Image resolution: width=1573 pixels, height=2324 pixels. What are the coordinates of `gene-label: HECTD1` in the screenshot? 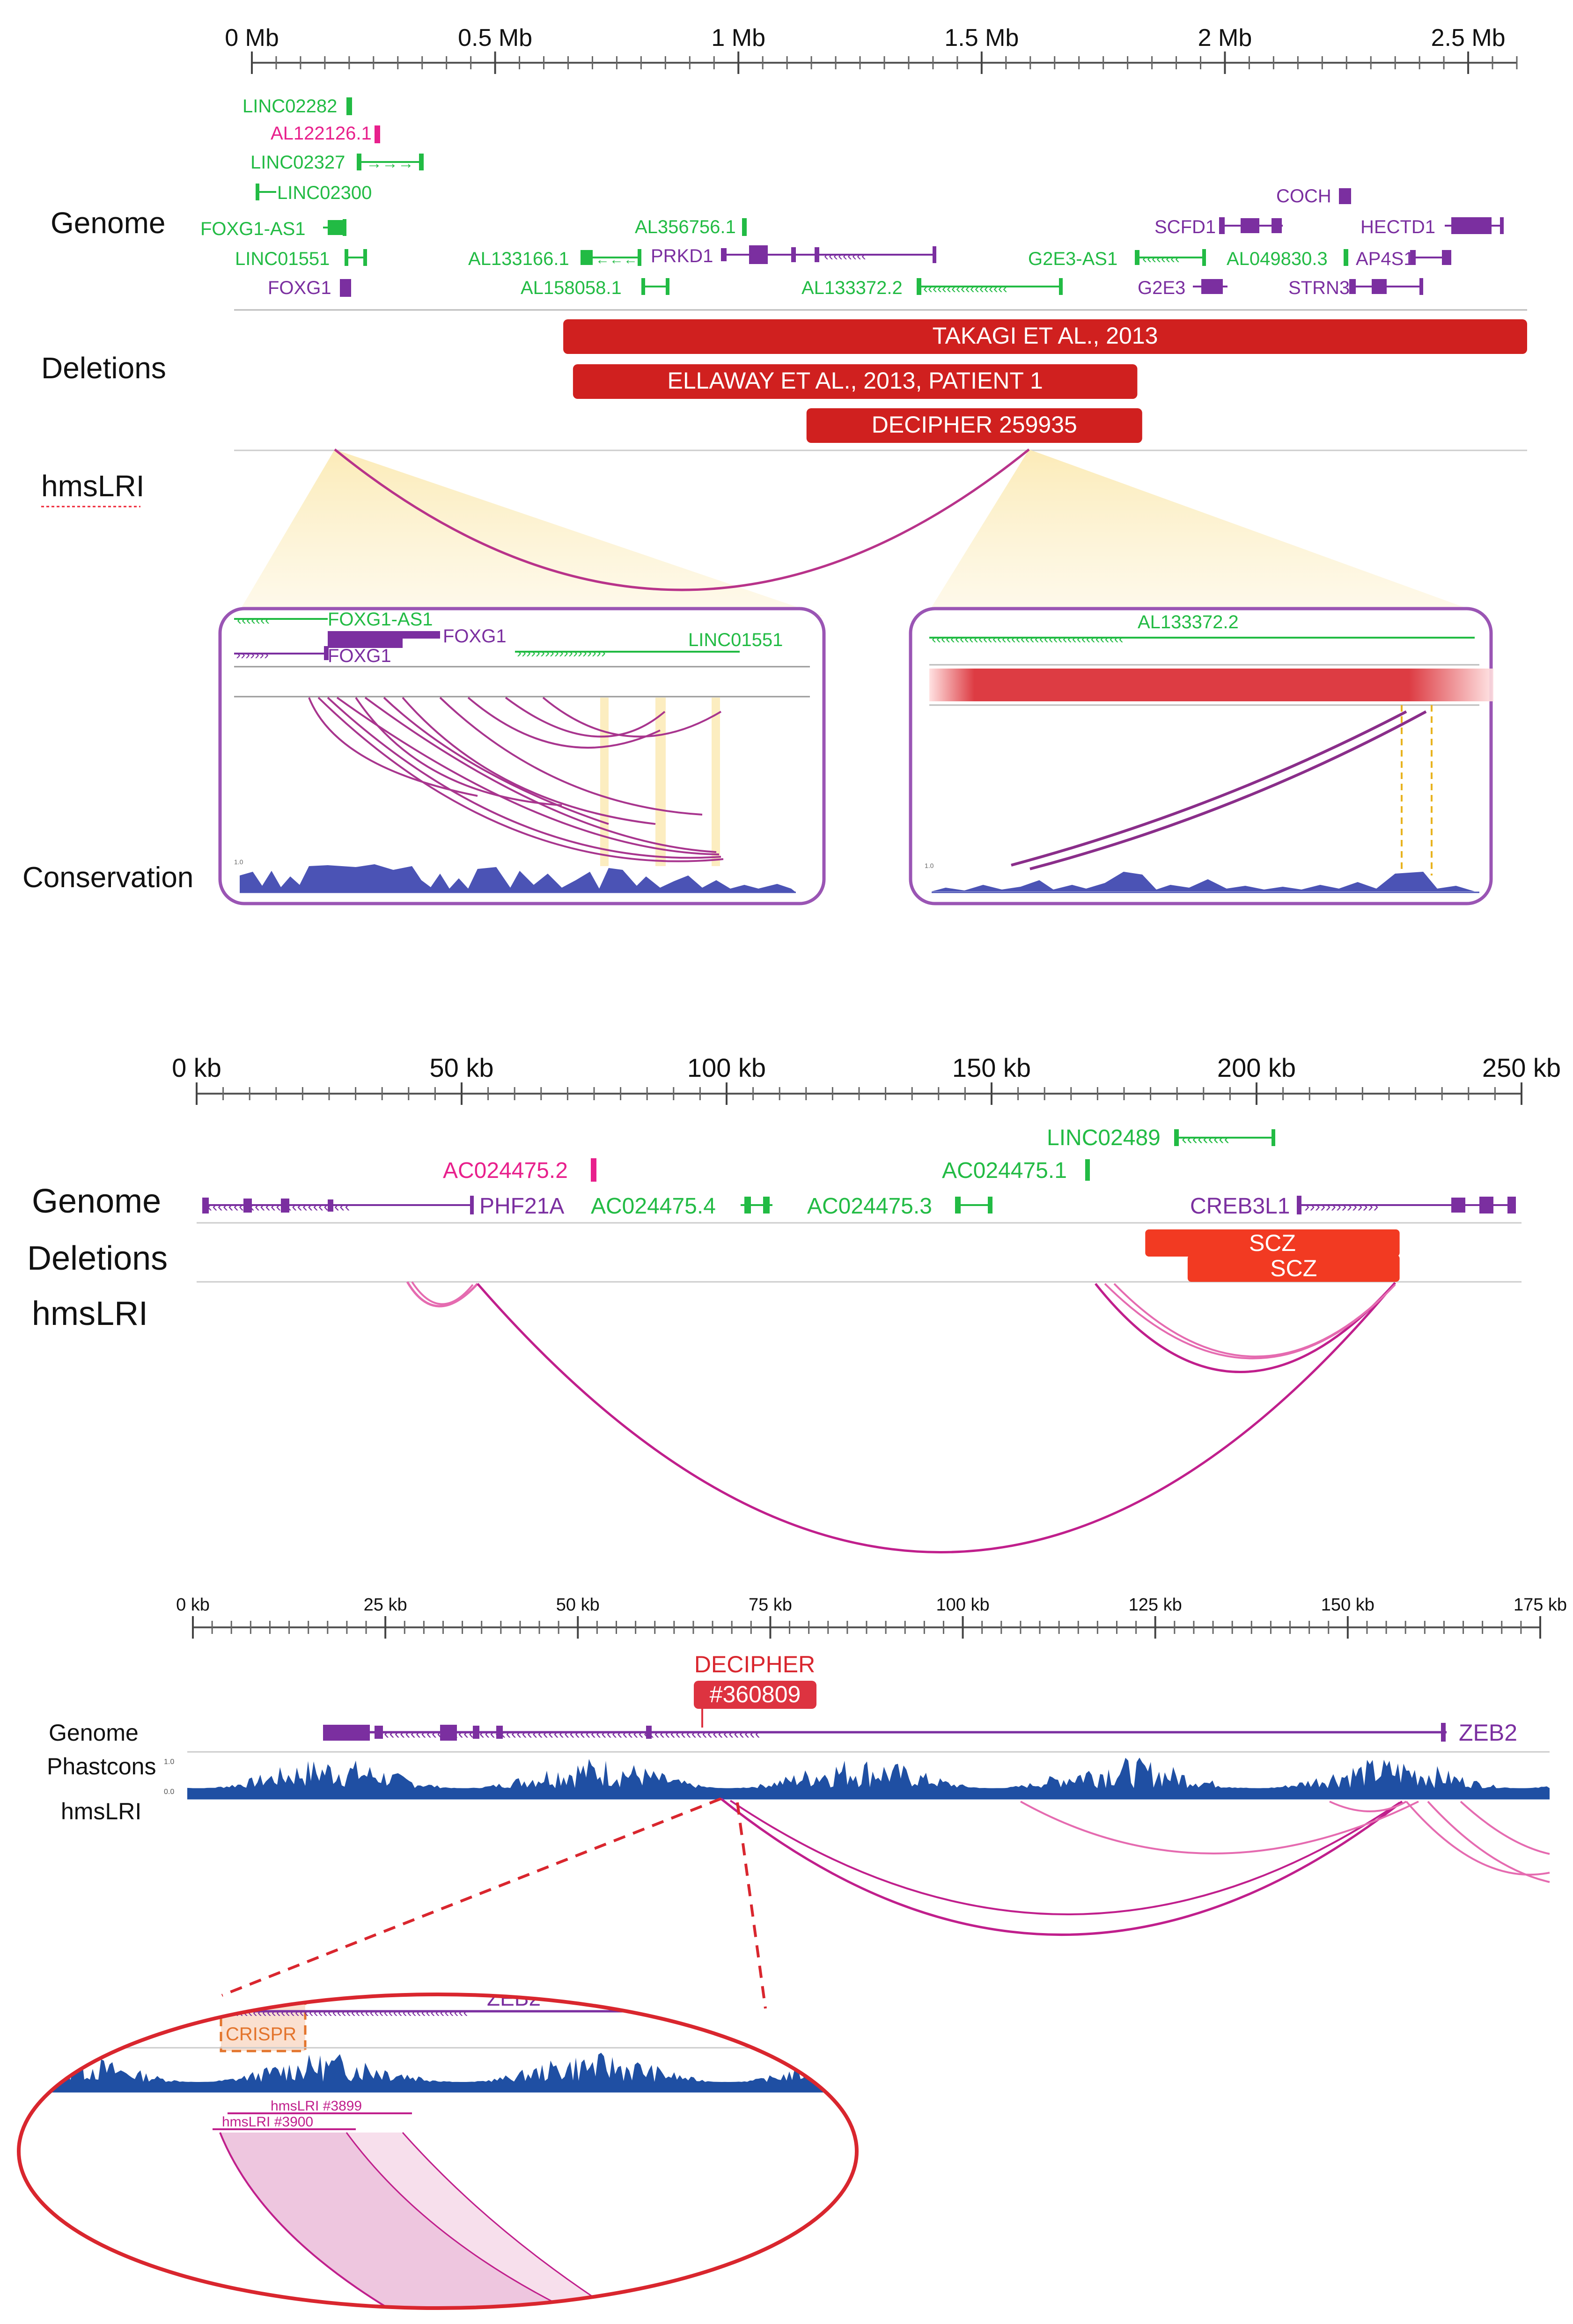 It's located at (1397, 227).